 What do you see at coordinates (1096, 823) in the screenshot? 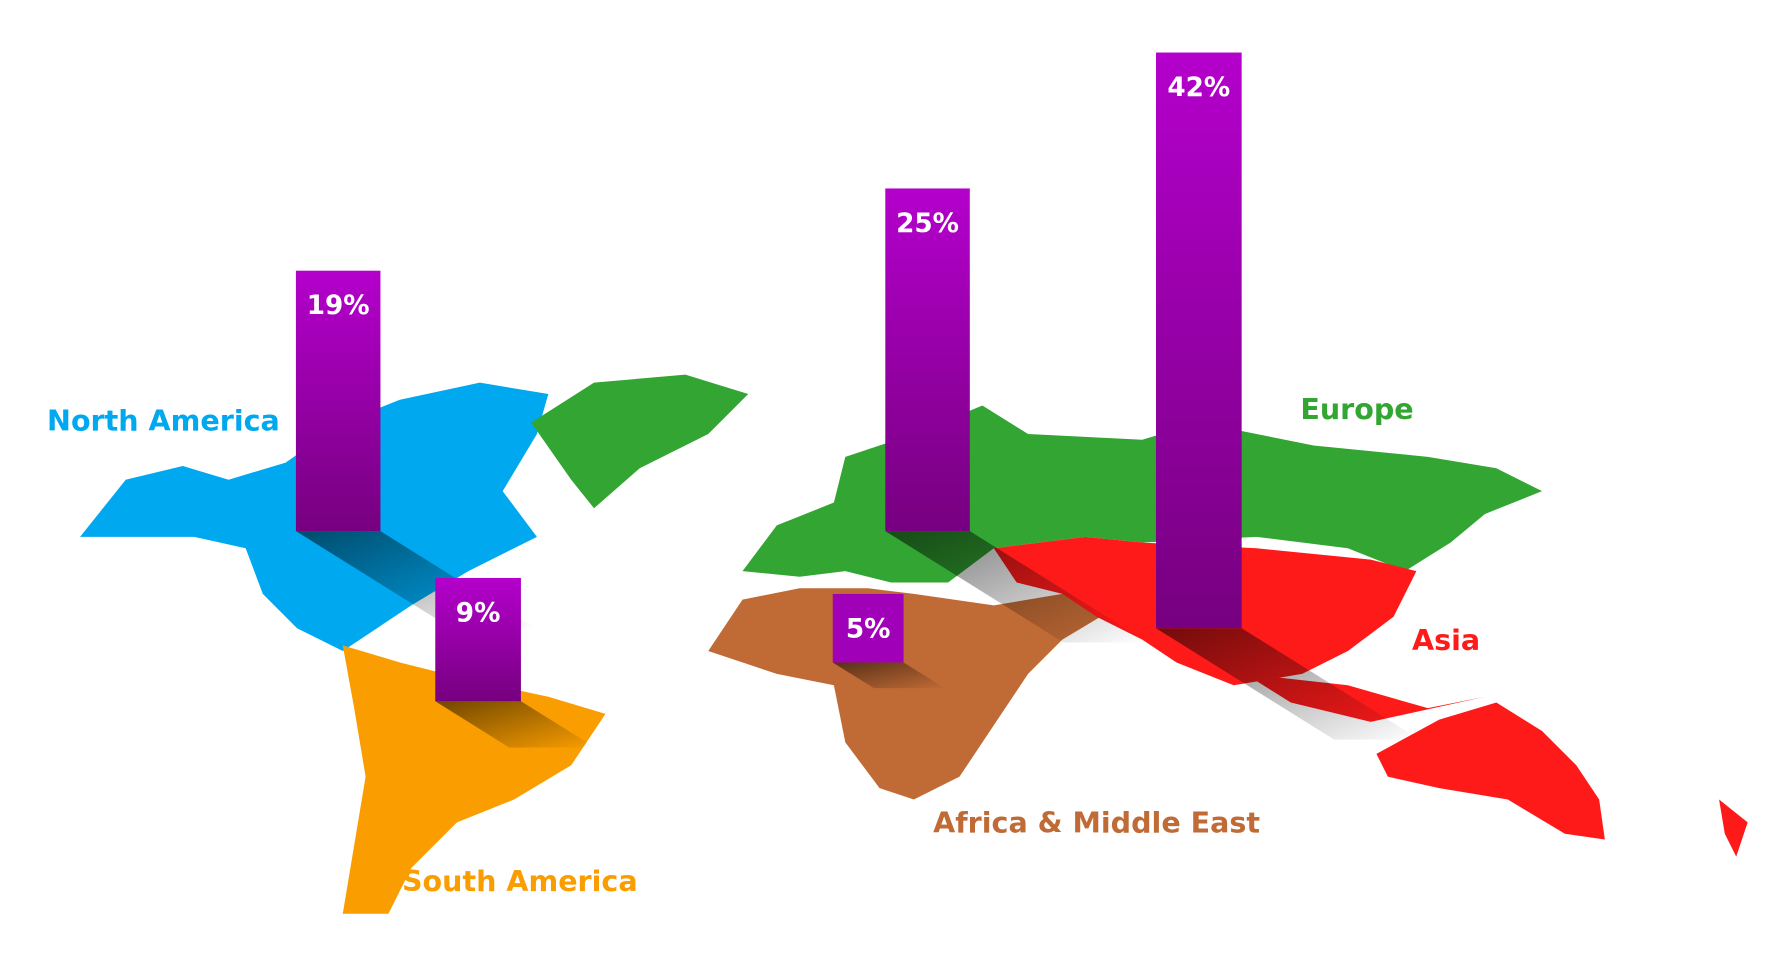
I see `region-label: Africa & Middle East` at bounding box center [1096, 823].